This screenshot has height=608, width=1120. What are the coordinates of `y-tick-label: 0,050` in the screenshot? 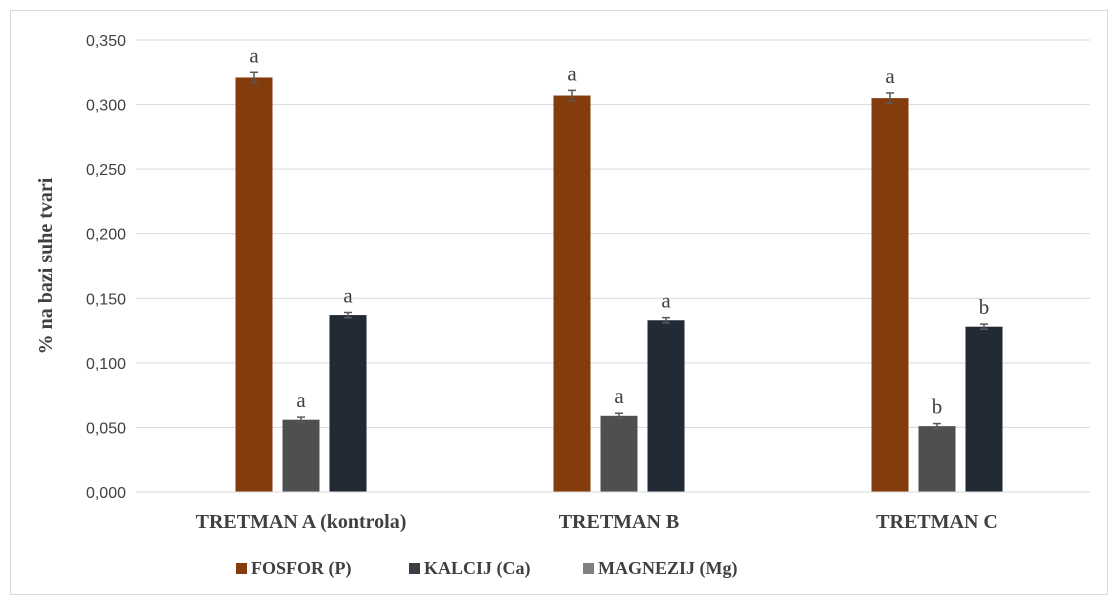 It's located at (106, 428).